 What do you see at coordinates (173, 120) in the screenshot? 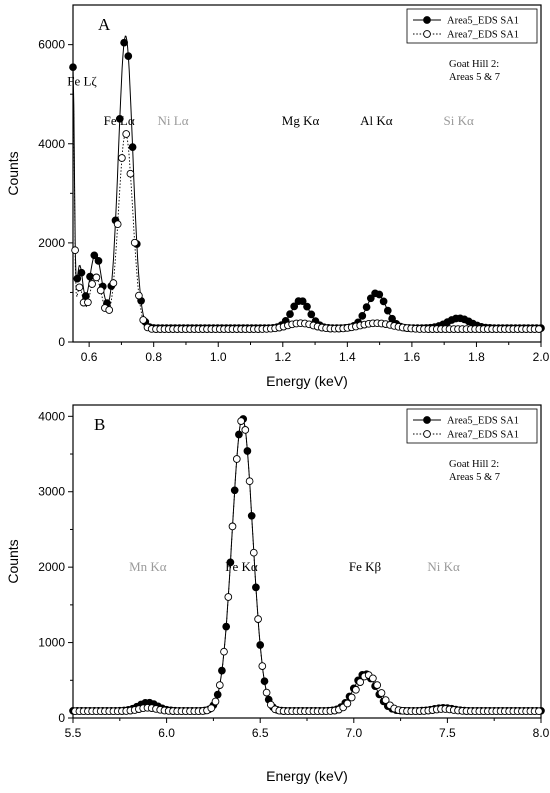
I see `peak-label: Ni Lα` at bounding box center [173, 120].